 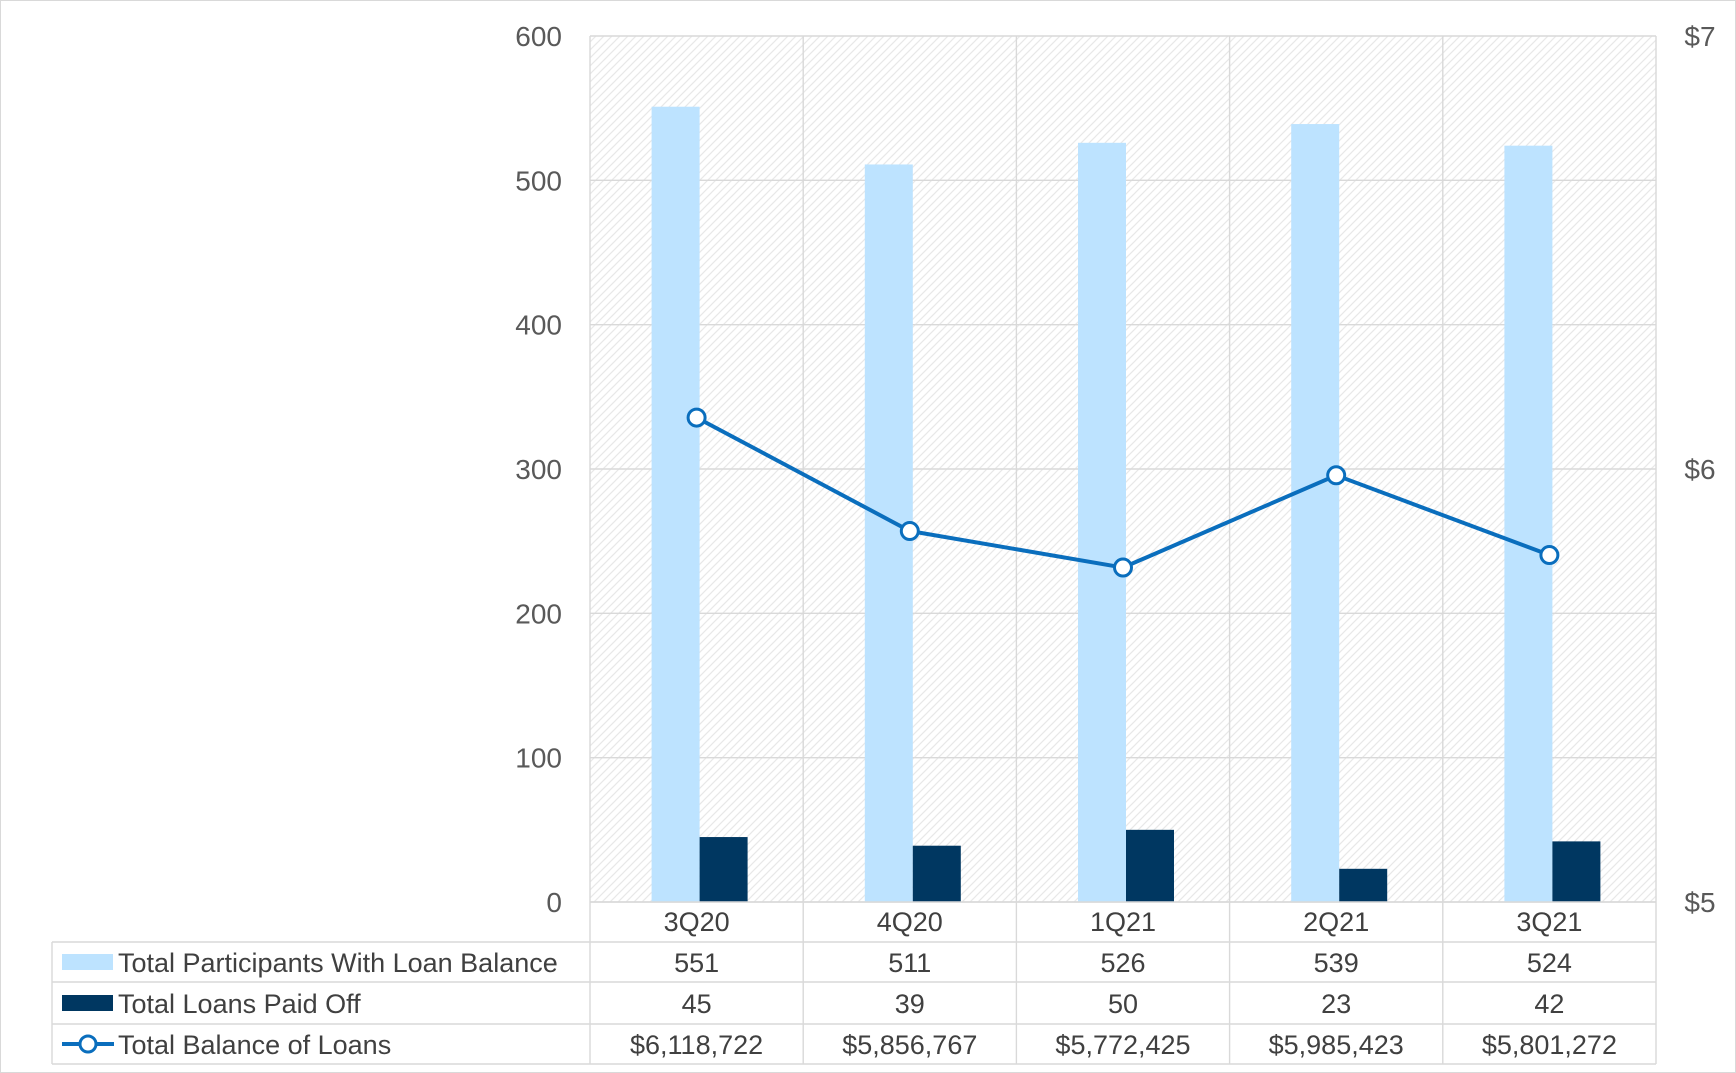 What do you see at coordinates (1576, 871) in the screenshot?
I see `bar-total-loans-paid-off-3q21` at bounding box center [1576, 871].